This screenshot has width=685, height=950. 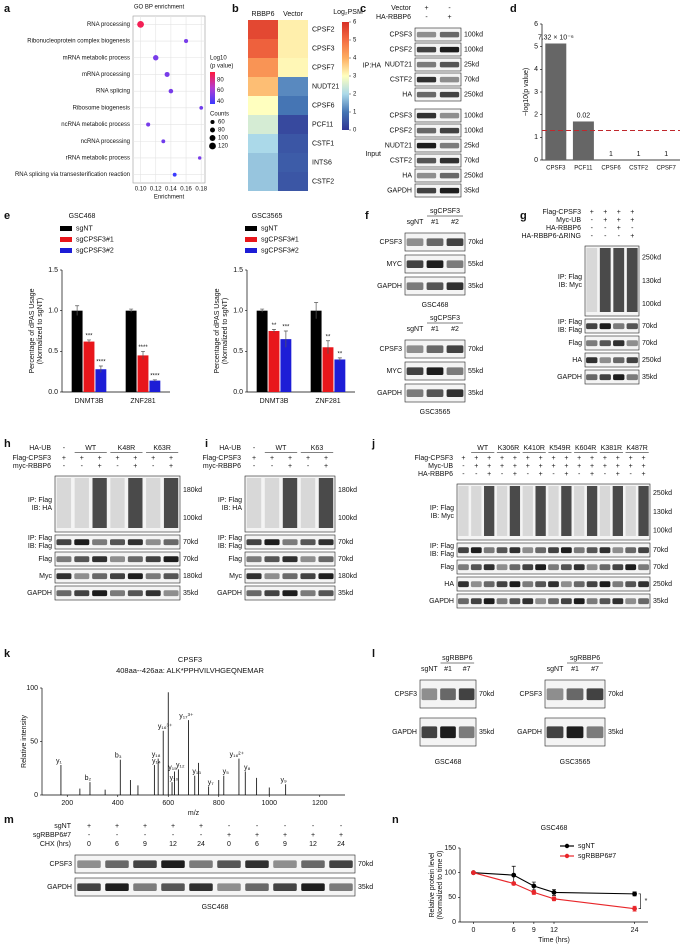 What do you see at coordinates (435, 305) in the screenshot?
I see `blot-caption: GSC468` at bounding box center [435, 305].